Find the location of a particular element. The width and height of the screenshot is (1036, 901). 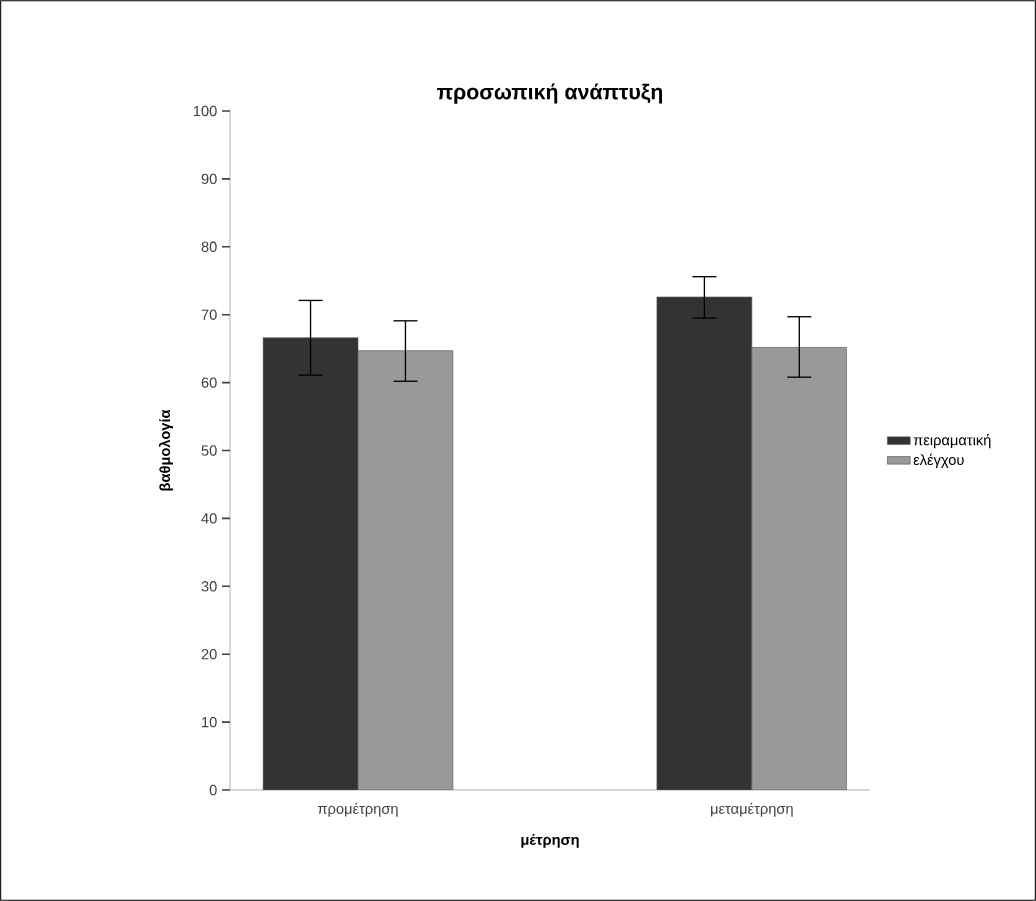

y-tick-label: 40 is located at coordinates (209, 518).